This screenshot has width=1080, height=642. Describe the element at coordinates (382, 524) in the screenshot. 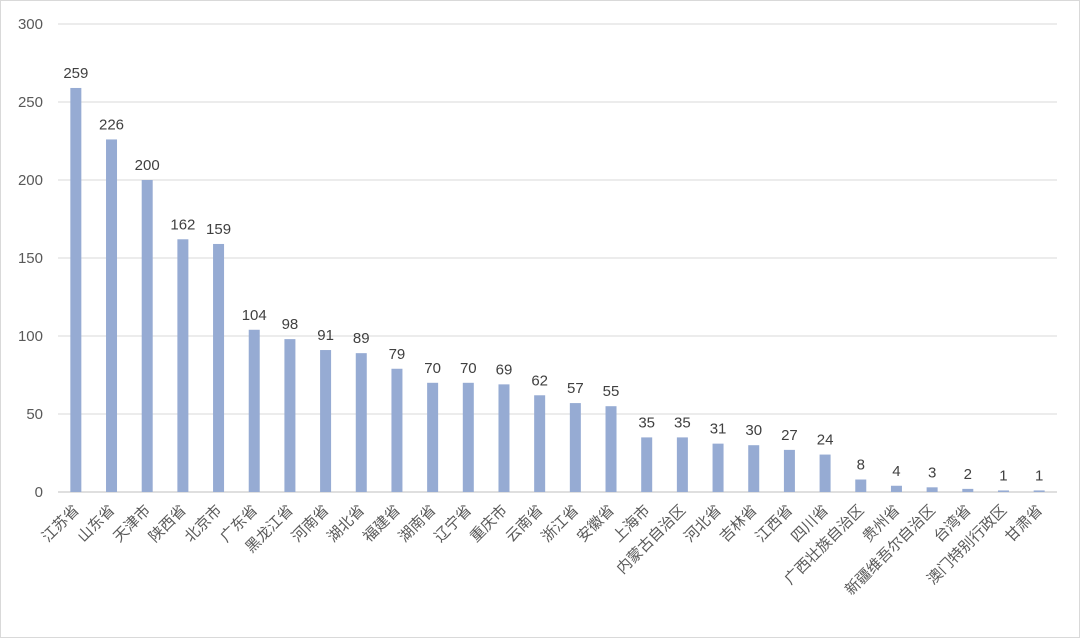

I see `x-tick-label: 福建省` at that location.